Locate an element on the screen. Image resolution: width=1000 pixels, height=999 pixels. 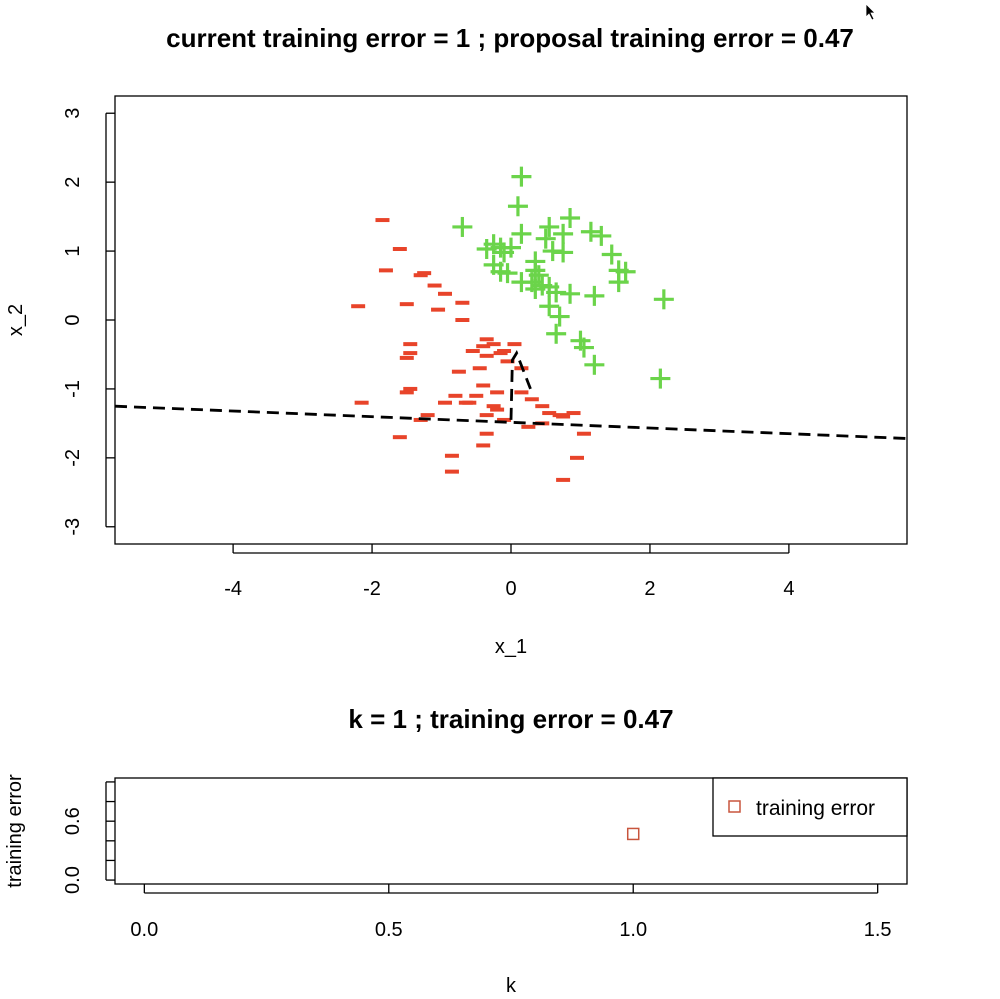
y-tick-label: 2 is located at coordinates (73, 182).